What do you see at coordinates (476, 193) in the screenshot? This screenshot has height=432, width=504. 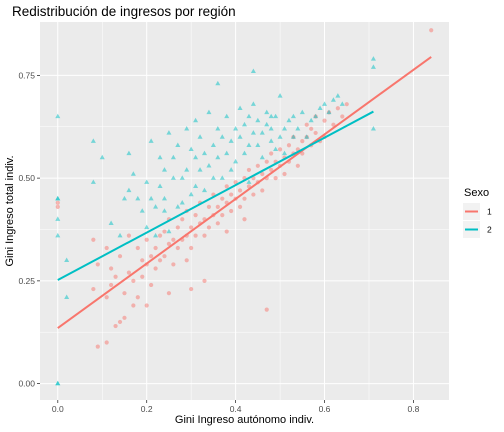 I see `legend-title: Sexo` at bounding box center [476, 193].